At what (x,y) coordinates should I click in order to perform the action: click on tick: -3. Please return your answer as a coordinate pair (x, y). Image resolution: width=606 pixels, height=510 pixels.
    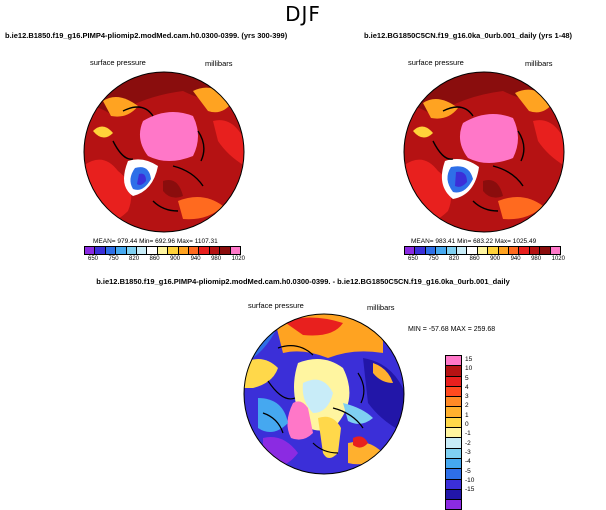
    Looking at the image, I should click on (468, 452).